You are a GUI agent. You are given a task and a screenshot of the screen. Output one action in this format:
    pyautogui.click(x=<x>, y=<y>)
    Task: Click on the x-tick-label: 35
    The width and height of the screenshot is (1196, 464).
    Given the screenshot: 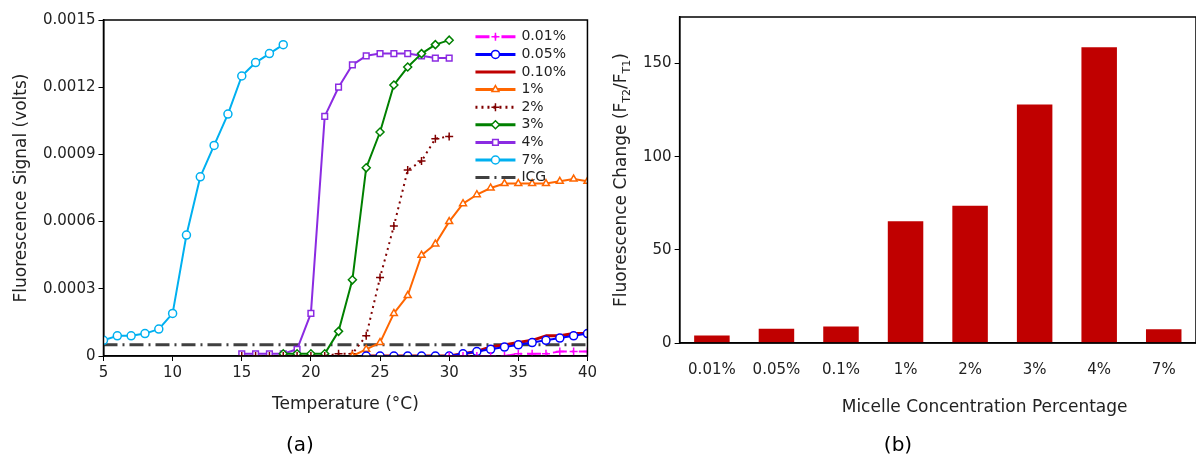 What is the action you would take?
    pyautogui.click(x=518, y=371)
    